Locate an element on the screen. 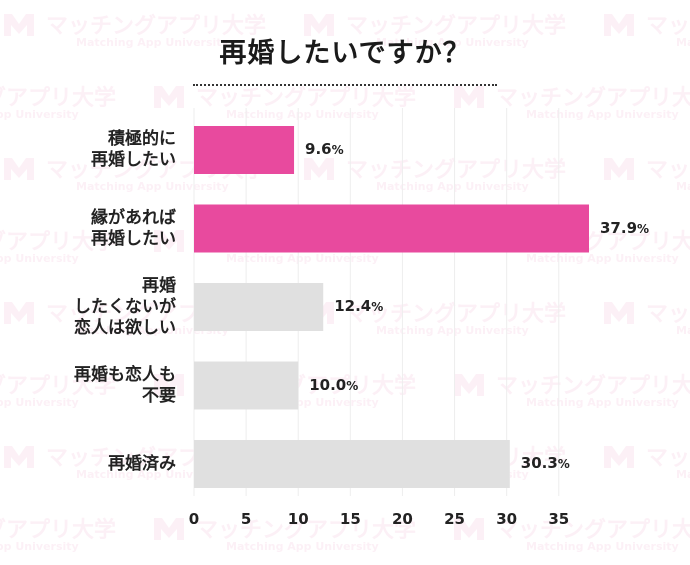 The image size is (690, 565). bar-value-number: 30.3 is located at coordinates (539, 463).